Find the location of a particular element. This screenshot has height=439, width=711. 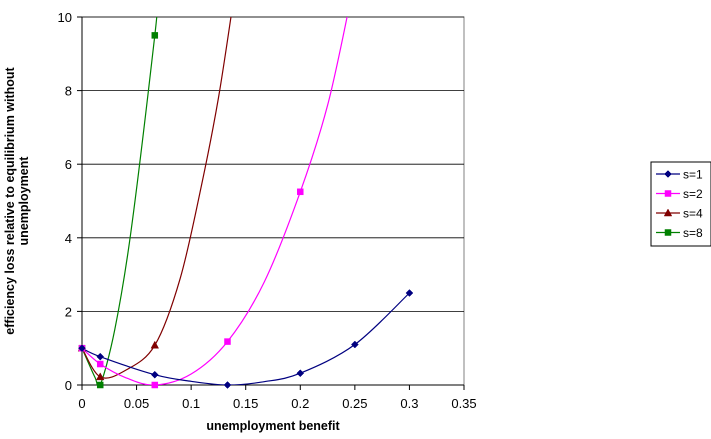

x-tick-label: 0.3 is located at coordinates (409, 403).